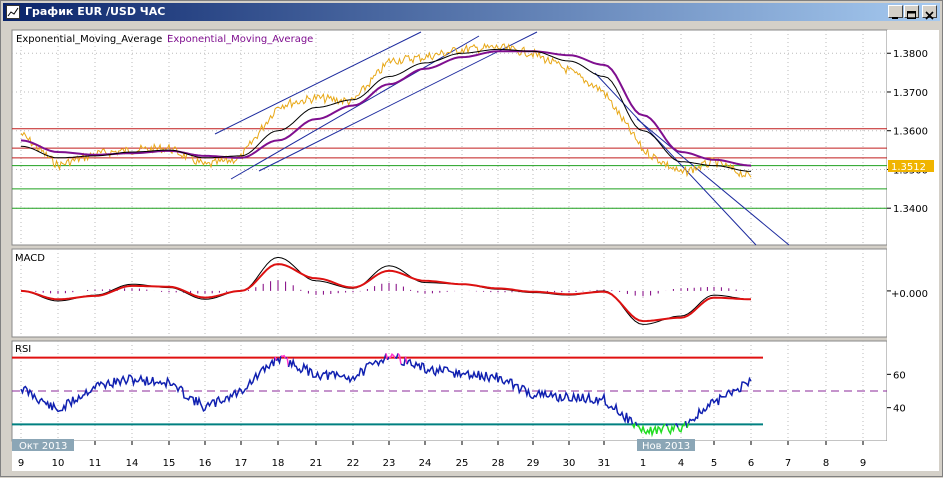 The height and width of the screenshot is (478, 943). Describe the element at coordinates (241, 463) in the screenshot. I see `x-tick-label: 17` at that location.